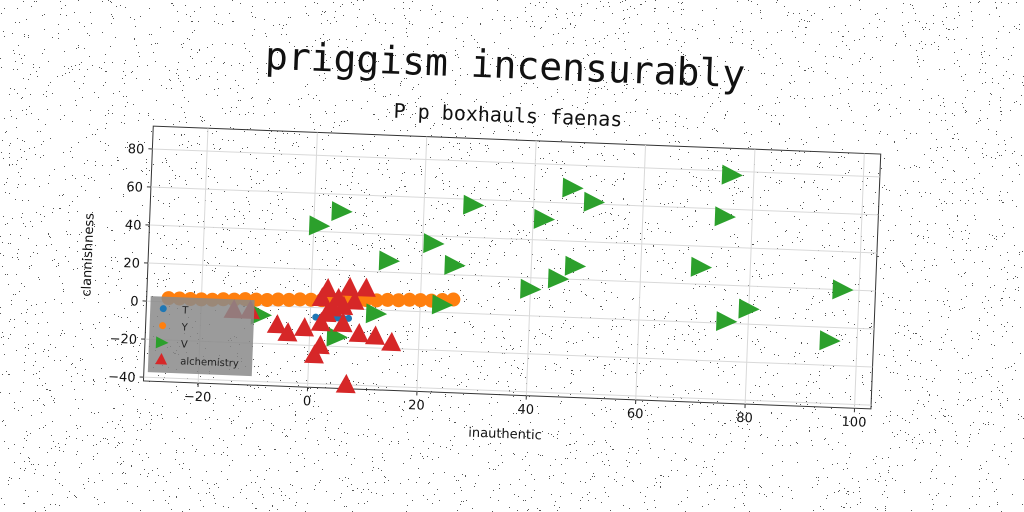 The width and height of the screenshot is (1024, 512). What do you see at coordinates (307, 401) in the screenshot?
I see `x-tick-label: 0` at bounding box center [307, 401].